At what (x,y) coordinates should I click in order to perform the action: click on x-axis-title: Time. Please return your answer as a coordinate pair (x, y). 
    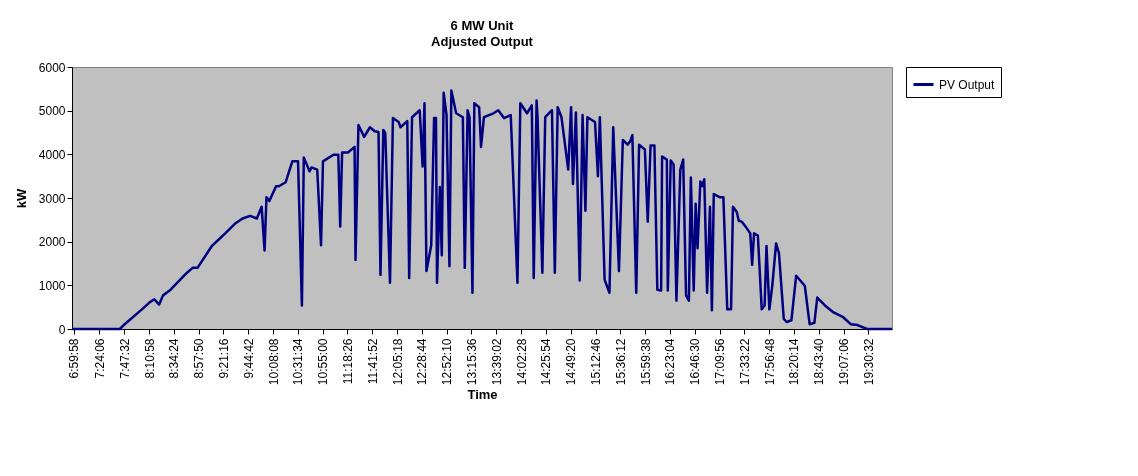
    Looking at the image, I should click on (482, 395).